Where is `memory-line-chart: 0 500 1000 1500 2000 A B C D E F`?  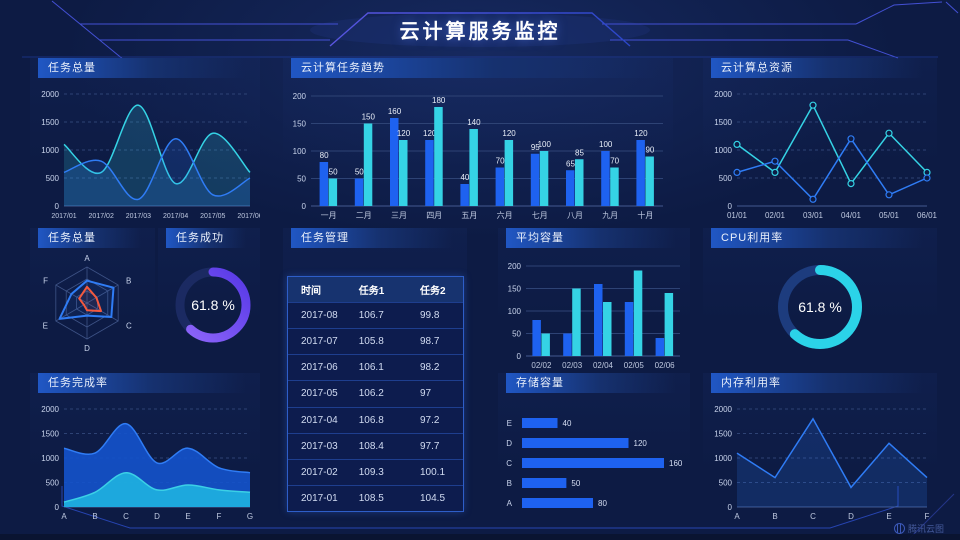 memory-line-chart: 0 500 1000 1500 2000 A B C D E F is located at coordinates (820, 459).